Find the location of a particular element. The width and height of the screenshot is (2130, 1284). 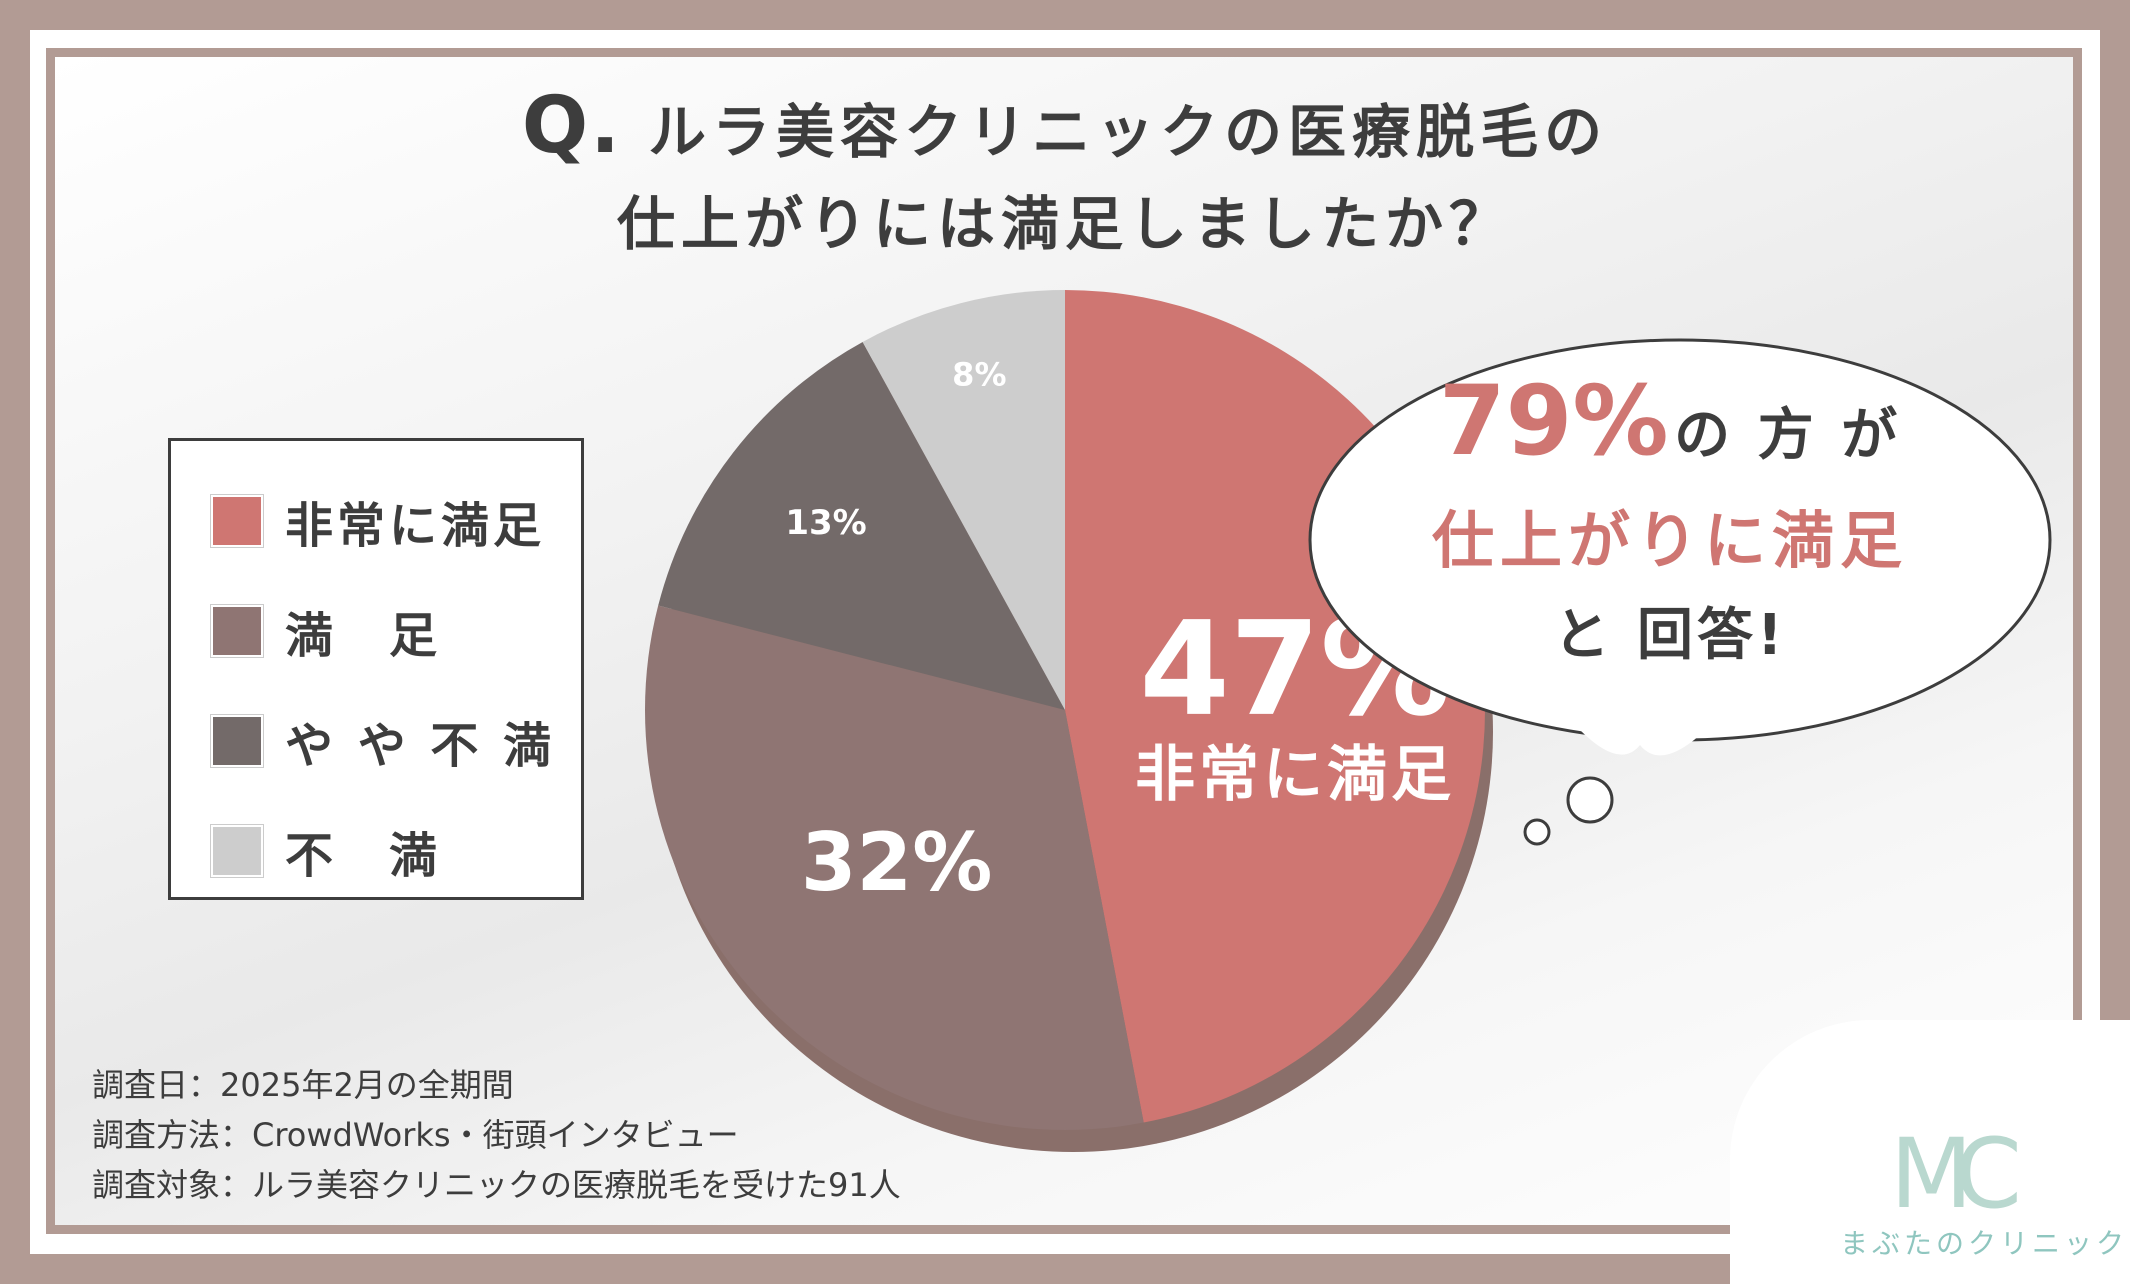

legend-label: 不 満 is located at coordinates (363, 856).